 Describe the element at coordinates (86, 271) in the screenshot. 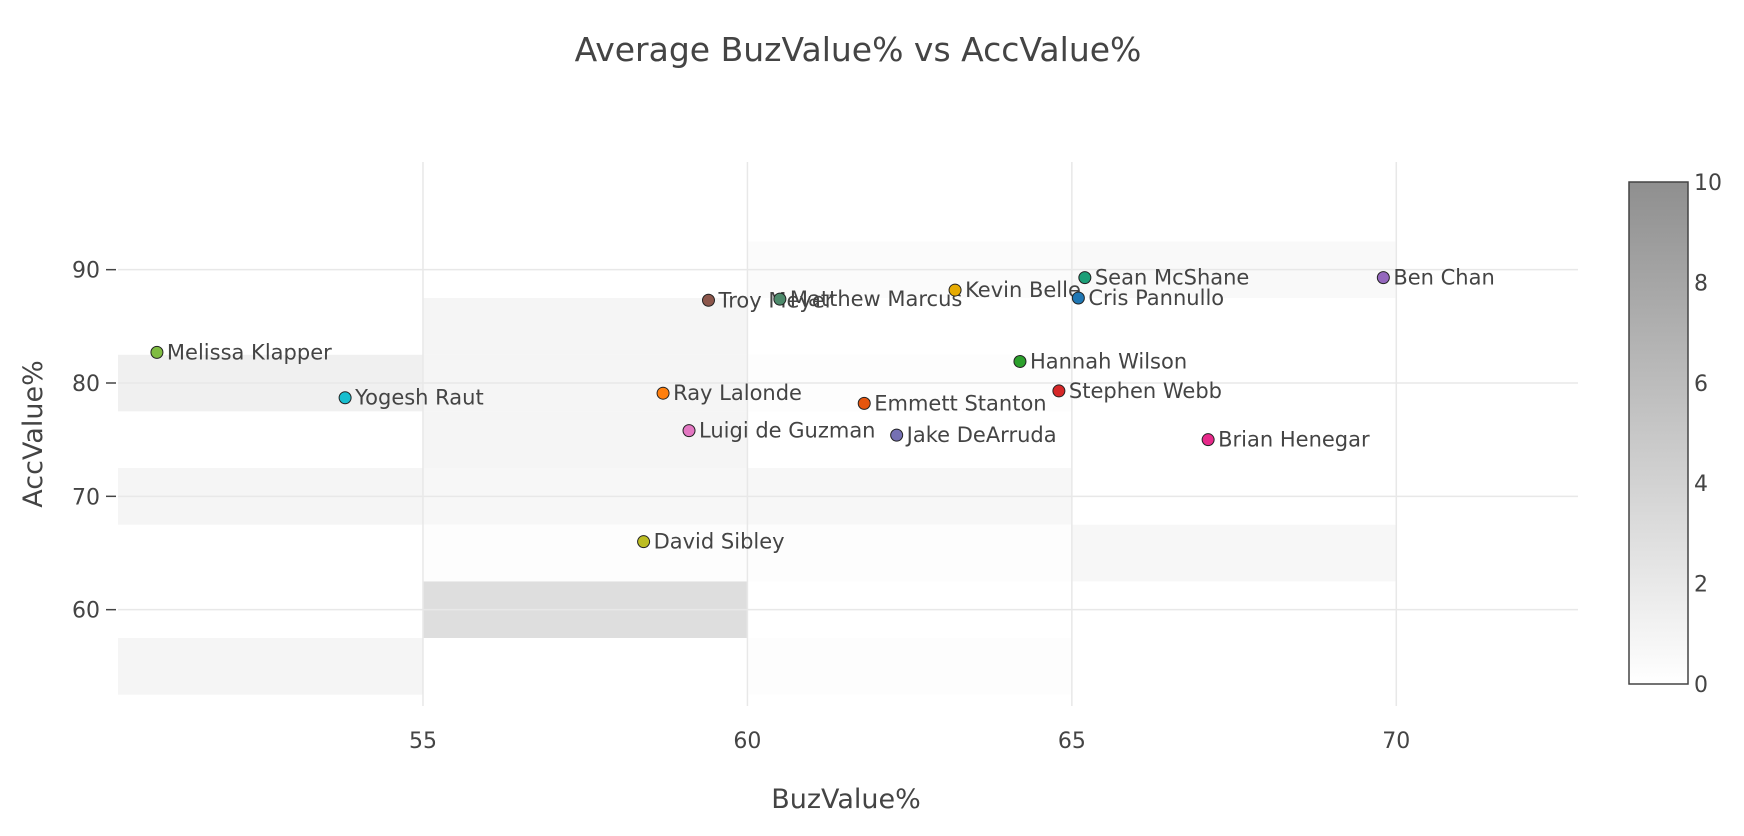

I see `y-tick-label: 90` at that location.